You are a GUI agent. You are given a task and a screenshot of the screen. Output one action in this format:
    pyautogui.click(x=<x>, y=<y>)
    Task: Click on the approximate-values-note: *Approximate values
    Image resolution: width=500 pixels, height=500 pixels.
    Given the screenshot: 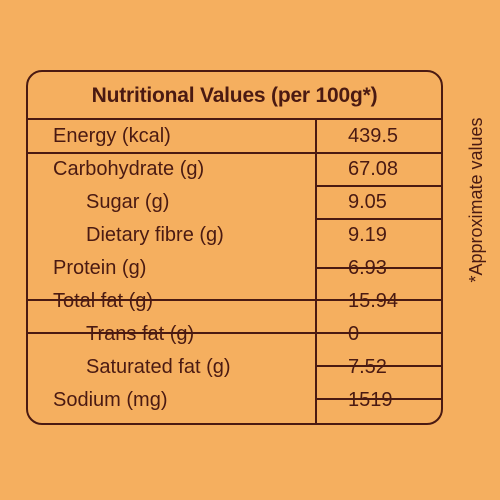 What is the action you would take?
    pyautogui.click(x=476, y=200)
    